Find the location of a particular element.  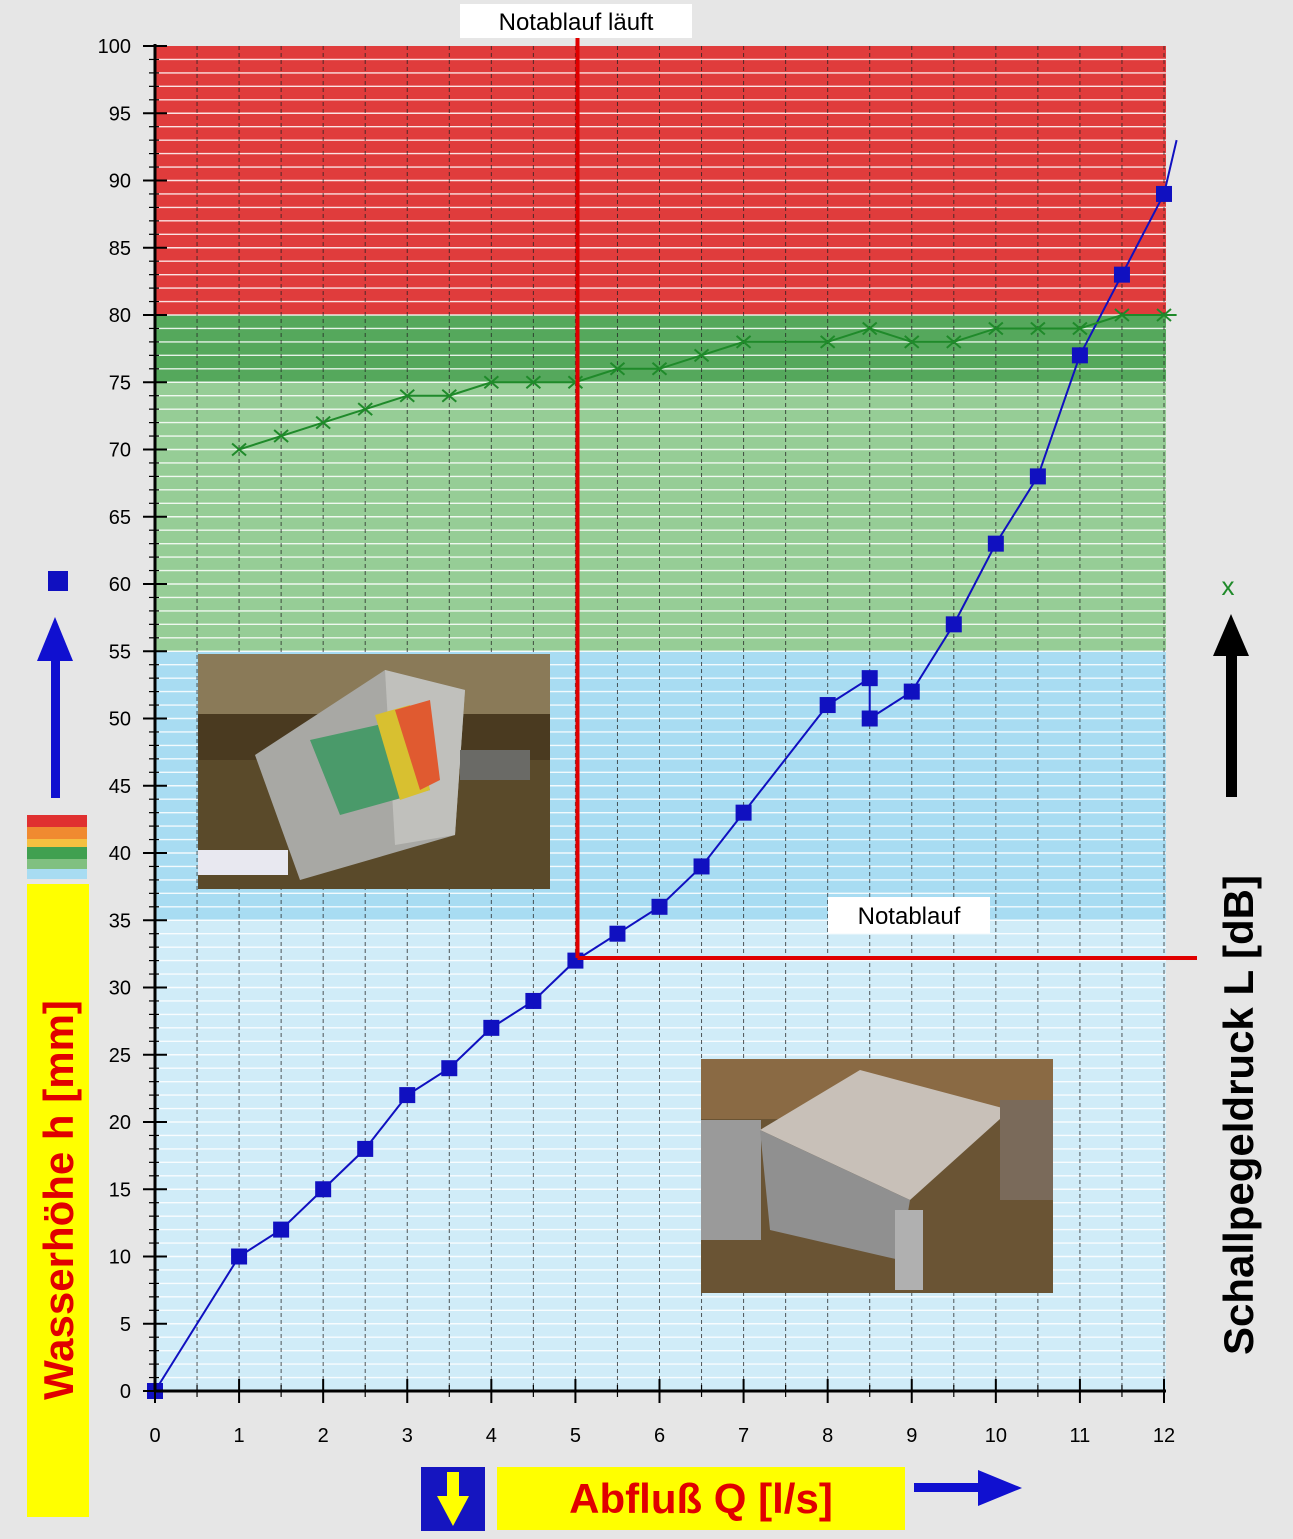

y-tick-label: 55 is located at coordinates (120, 652).